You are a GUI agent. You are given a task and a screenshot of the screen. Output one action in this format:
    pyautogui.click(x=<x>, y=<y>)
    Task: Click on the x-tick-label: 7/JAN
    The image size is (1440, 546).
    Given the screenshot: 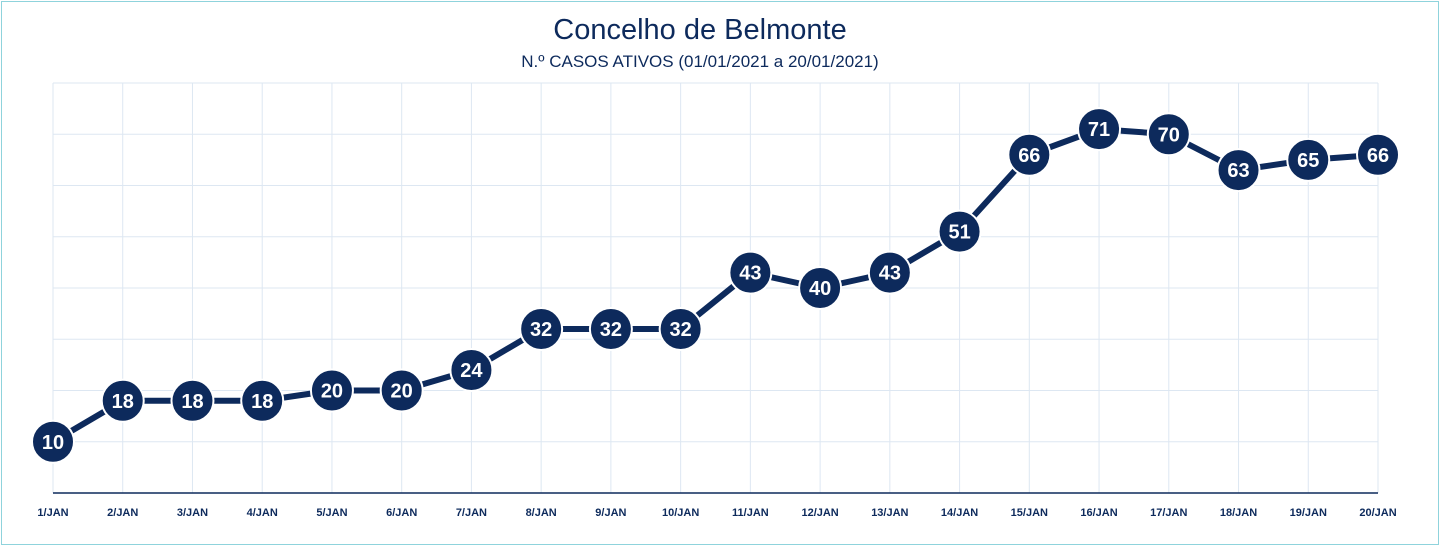 What is the action you would take?
    pyautogui.click(x=471, y=513)
    